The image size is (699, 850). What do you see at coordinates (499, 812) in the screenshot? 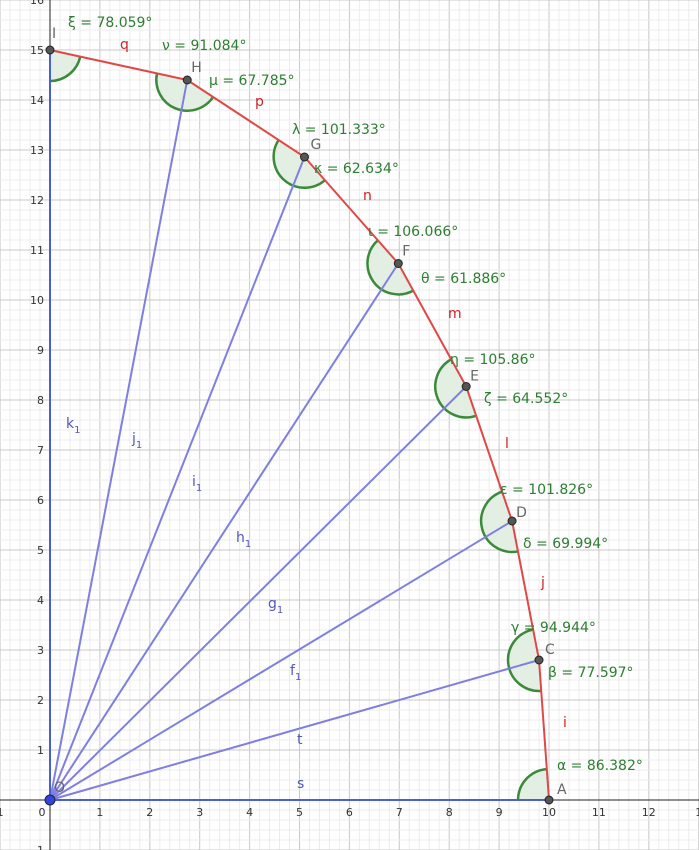
I see `x-tick-label: 9` at bounding box center [499, 812].